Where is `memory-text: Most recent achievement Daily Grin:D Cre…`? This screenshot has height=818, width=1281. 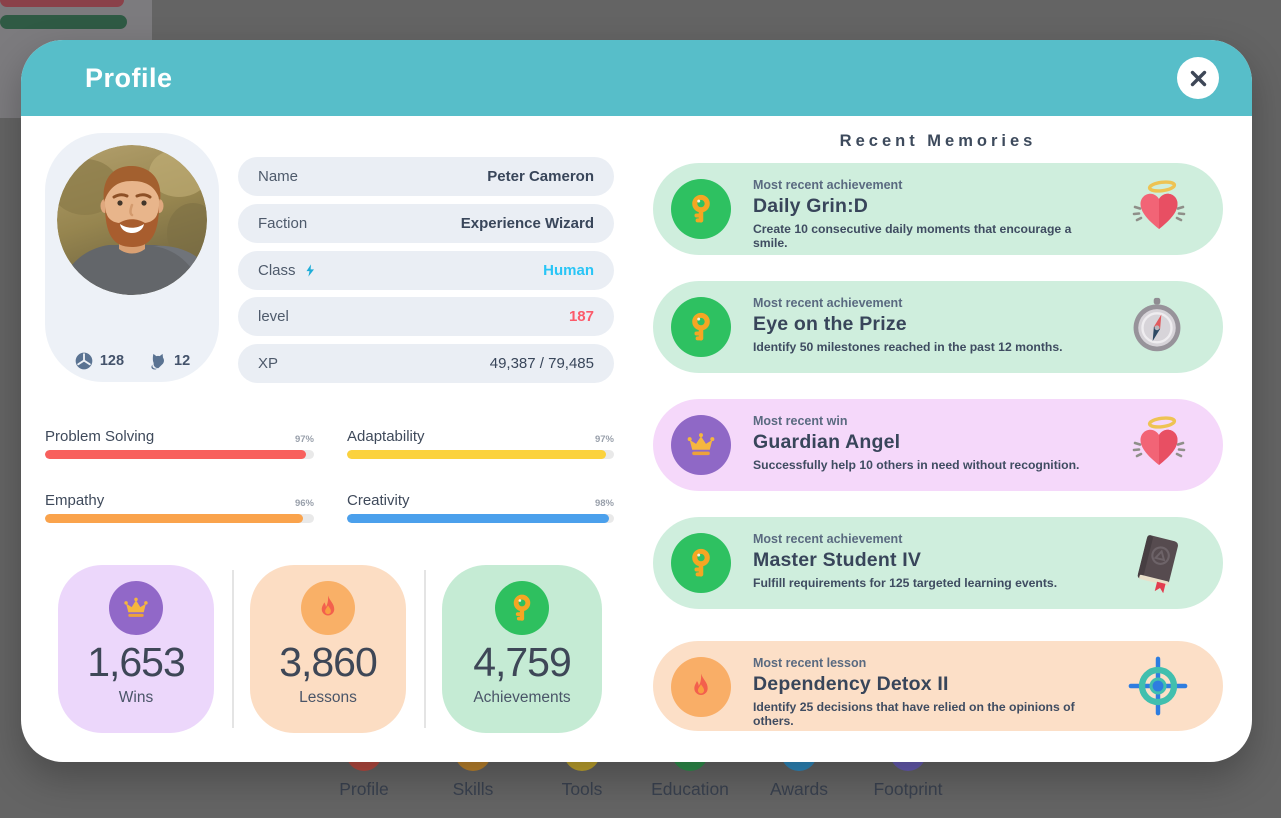
memory-text: Most recent achievement Daily Grin:D Cre… is located at coordinates (928, 214).